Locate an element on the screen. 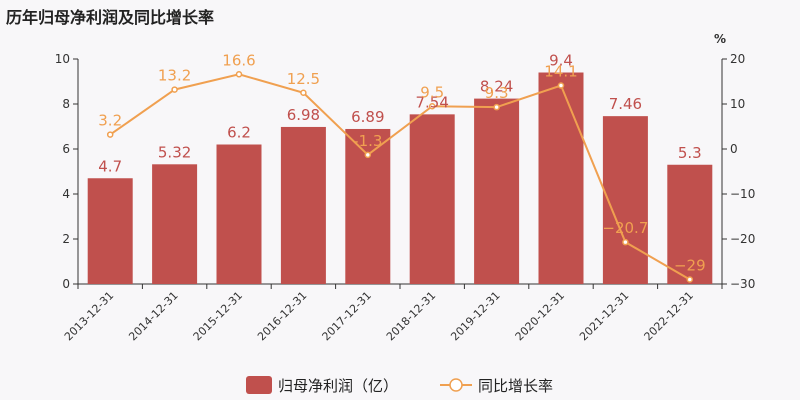 Image resolution: width=800 pixels, height=400 pixels. x-tick-label: 2020-12-31 is located at coordinates (540, 316).